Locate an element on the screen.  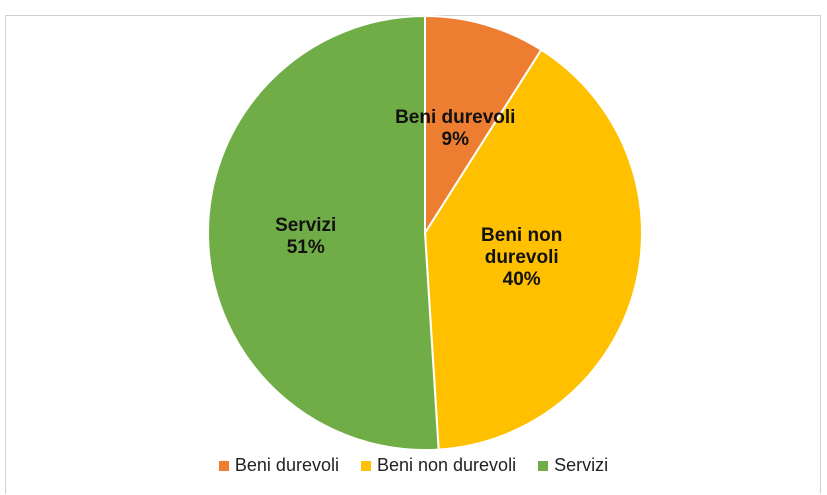
slice-value: 51% is located at coordinates (305, 247).